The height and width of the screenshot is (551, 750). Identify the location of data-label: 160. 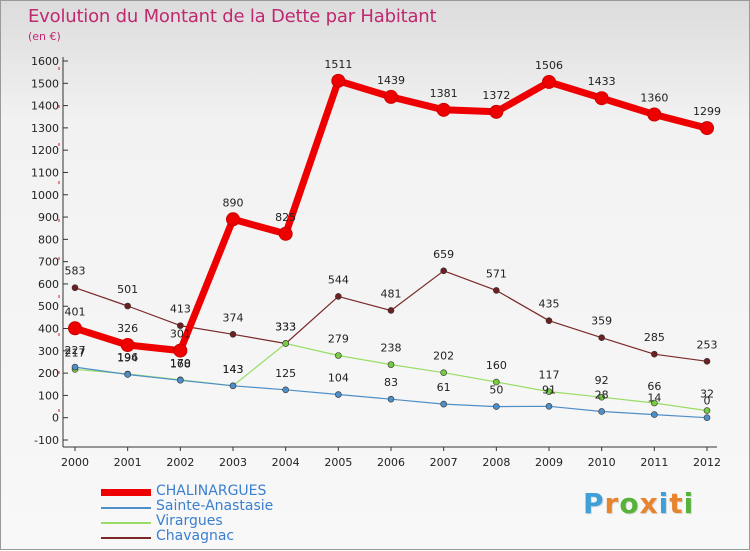
(496, 365).